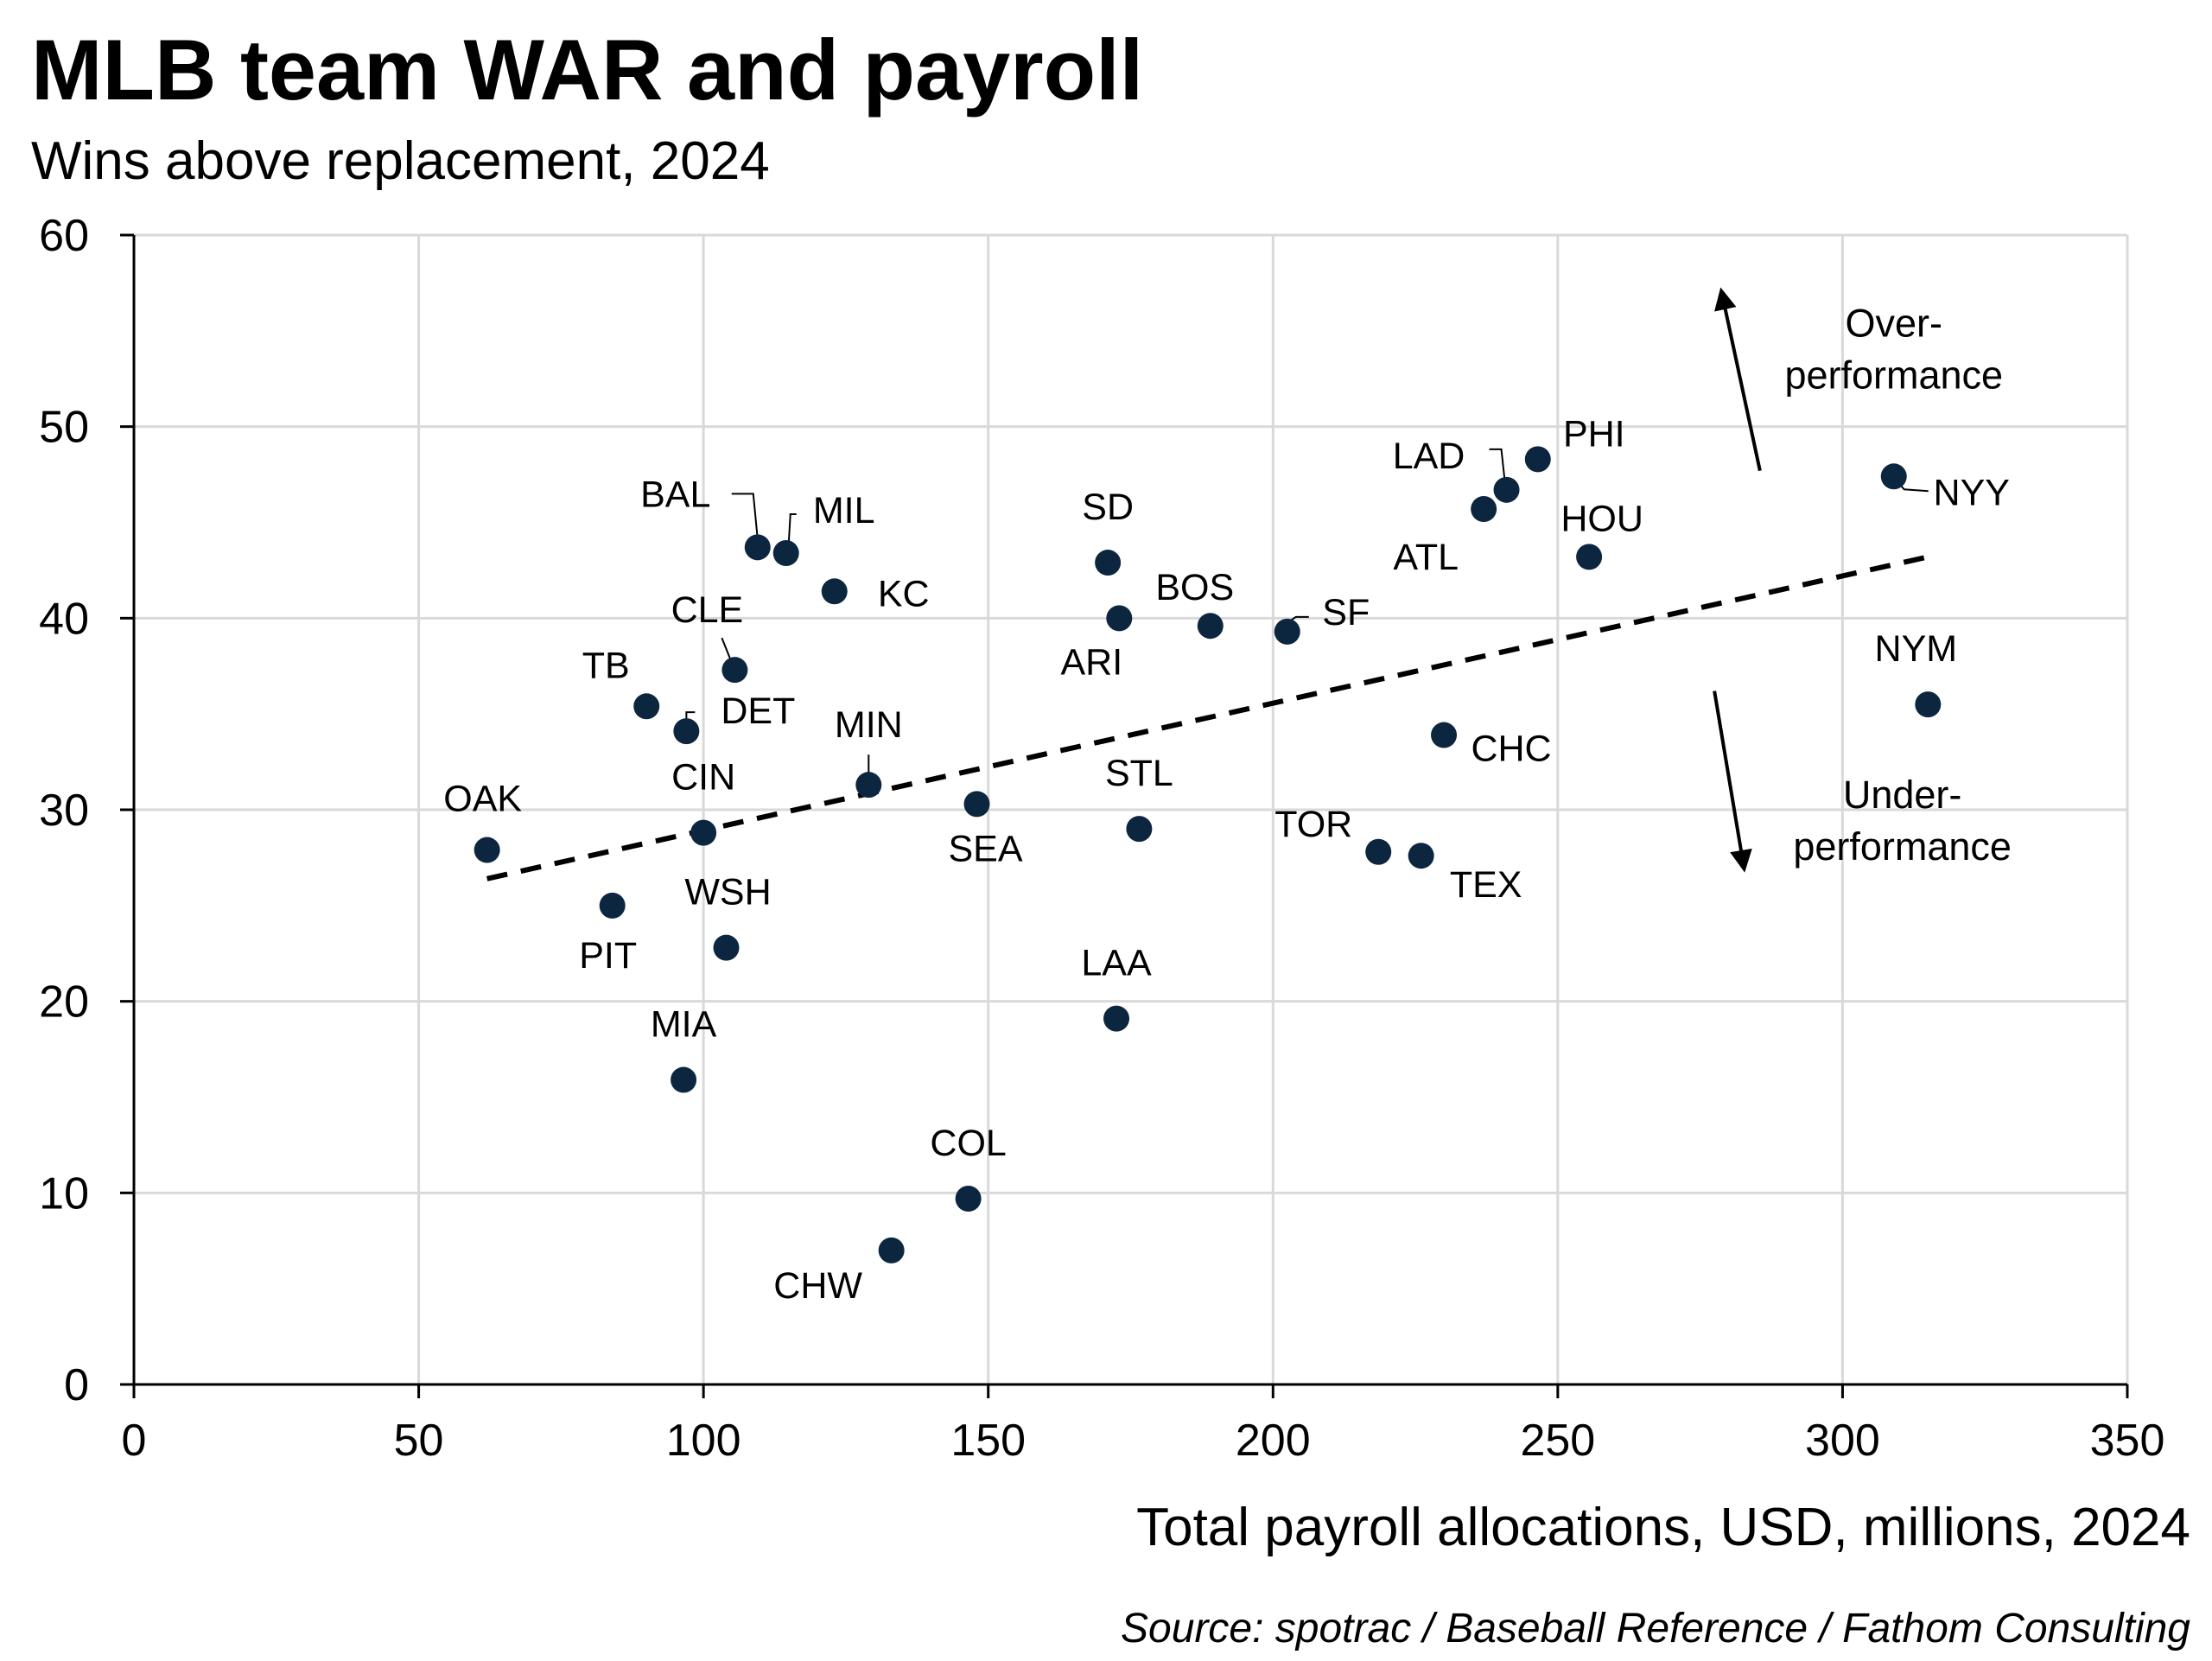  What do you see at coordinates (1893, 476) in the screenshot?
I see `point-nyy` at bounding box center [1893, 476].